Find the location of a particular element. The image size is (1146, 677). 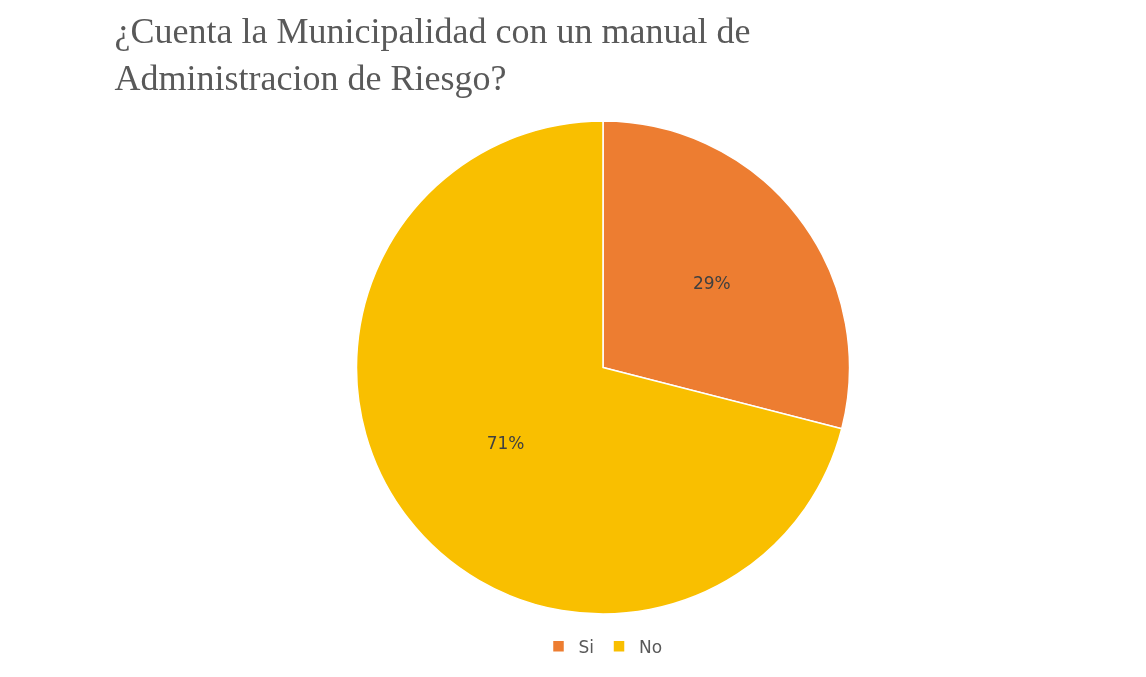

data-label: 71% is located at coordinates (505, 443).